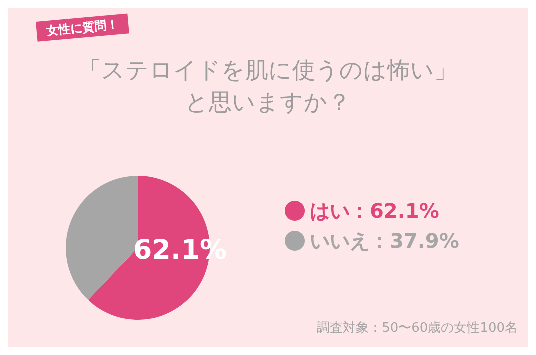 The image size is (536, 355). What do you see at coordinates (82, 28) in the screenshot?
I see `chart-subtitle: 女性に質問！` at bounding box center [82, 28].